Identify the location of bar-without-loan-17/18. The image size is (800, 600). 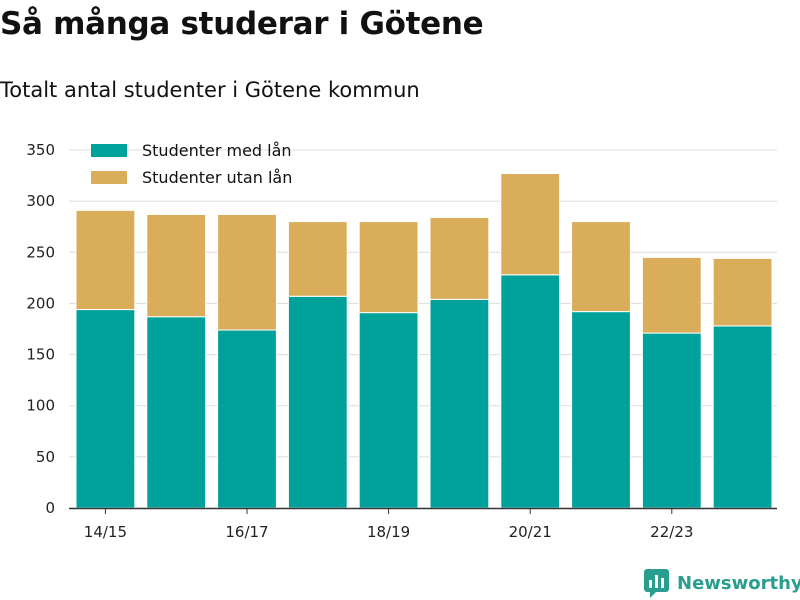
(317, 259).